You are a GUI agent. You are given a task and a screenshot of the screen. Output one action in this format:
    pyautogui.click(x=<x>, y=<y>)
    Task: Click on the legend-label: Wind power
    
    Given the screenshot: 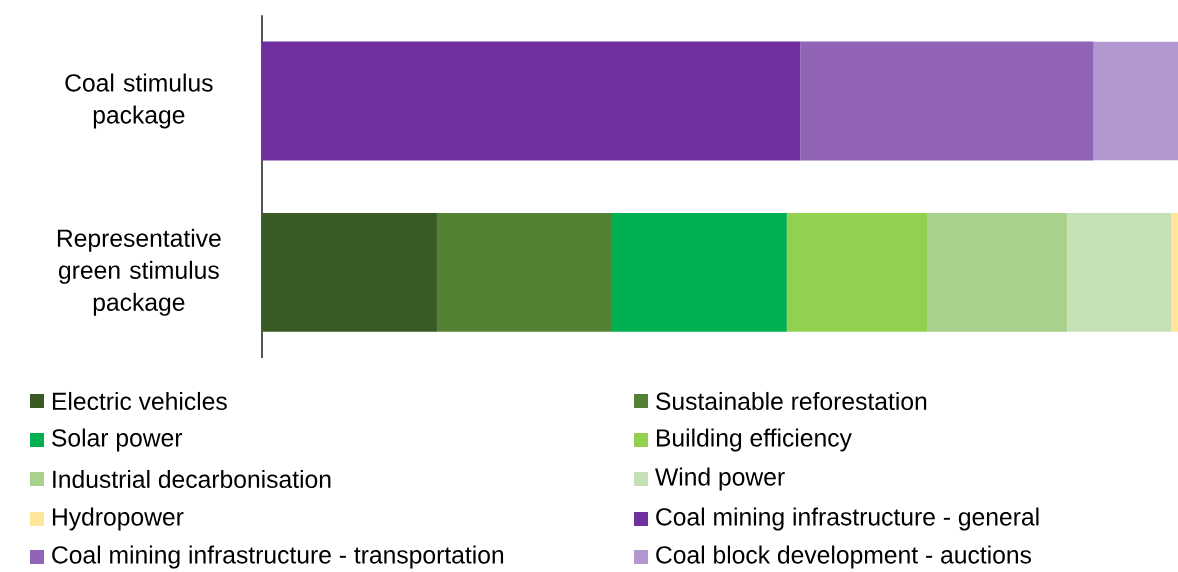 What is the action you would take?
    pyautogui.click(x=720, y=479)
    